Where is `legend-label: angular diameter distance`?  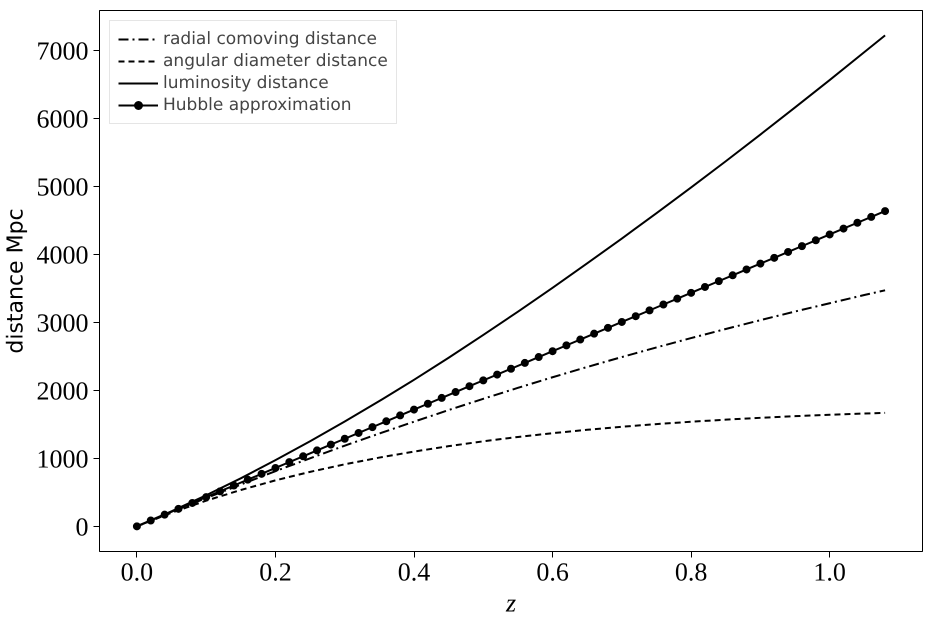
legend-label: angular diameter distance is located at coordinates (275, 61).